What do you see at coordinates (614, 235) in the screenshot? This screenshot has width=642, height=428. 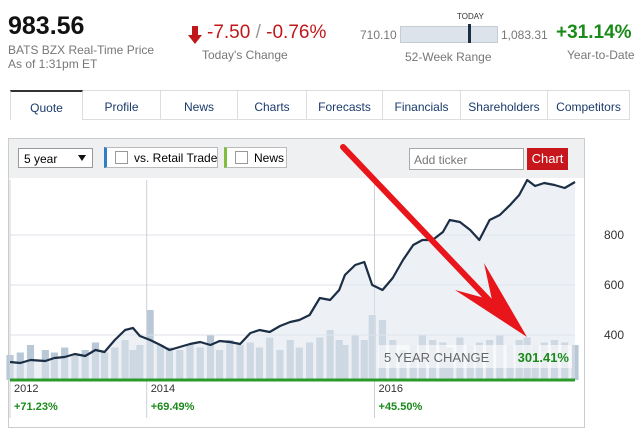 I see `y-tick-label: 800` at bounding box center [614, 235].